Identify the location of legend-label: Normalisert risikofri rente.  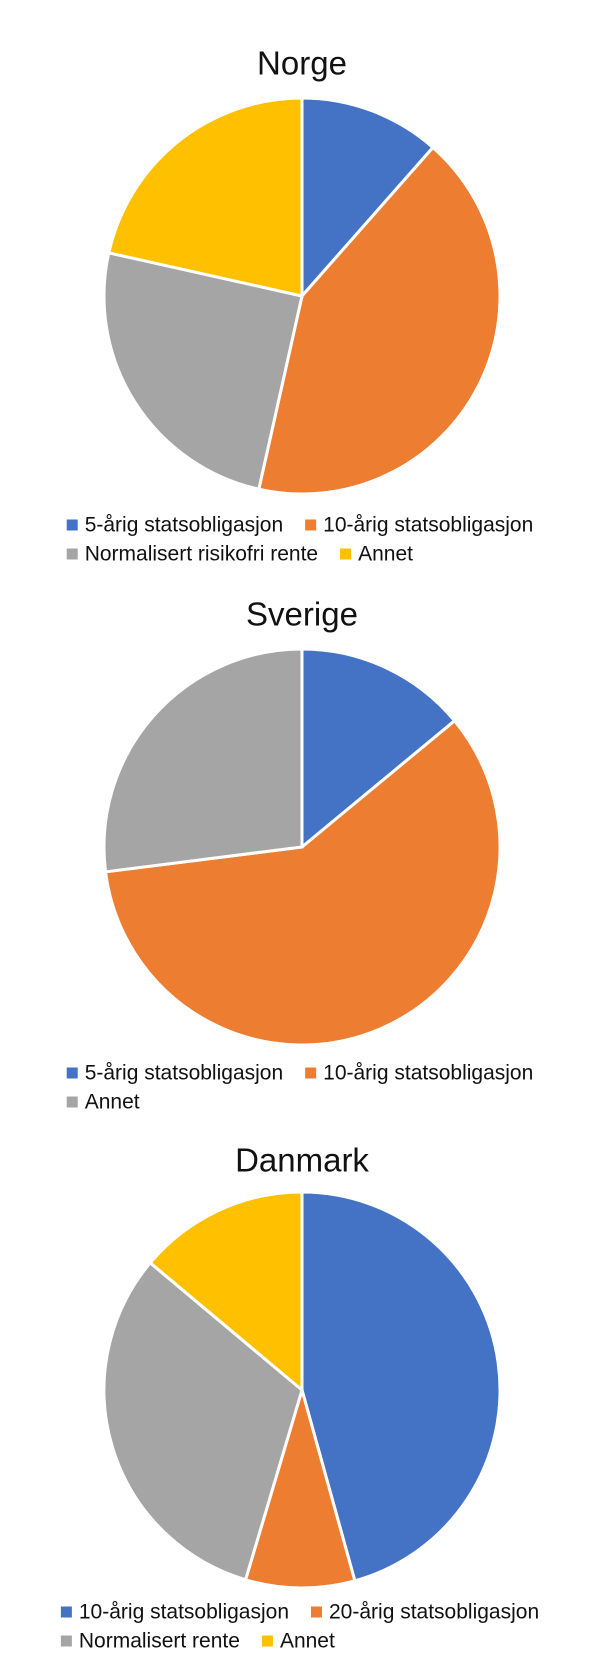
(201, 554).